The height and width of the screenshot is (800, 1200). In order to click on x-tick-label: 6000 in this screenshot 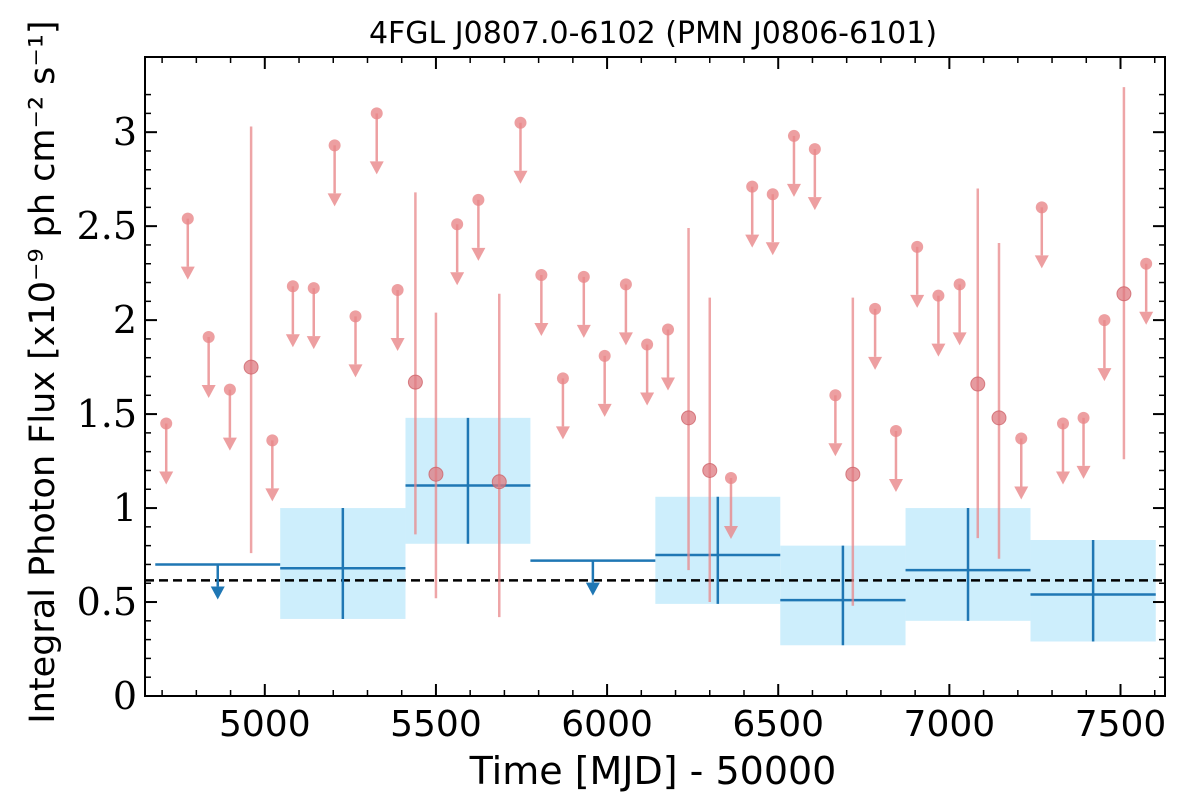, I will do `click(607, 724)`.